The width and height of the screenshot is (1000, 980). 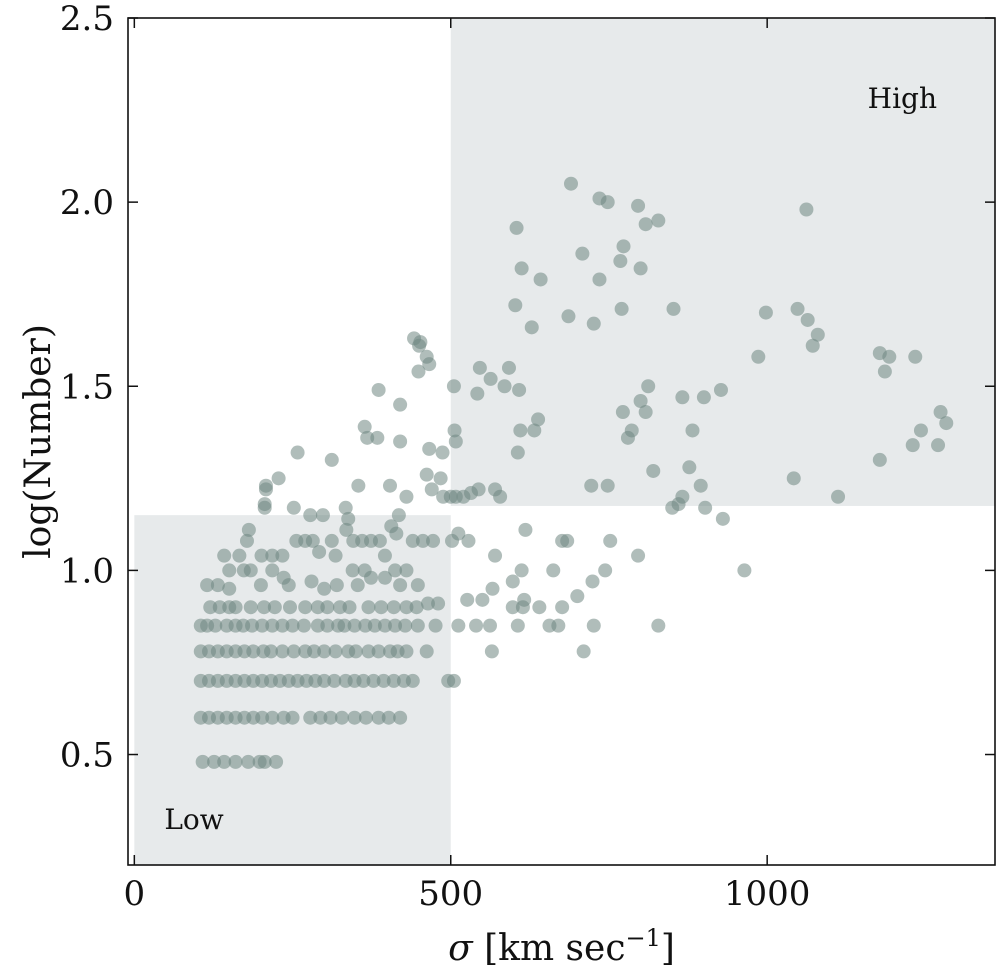 What do you see at coordinates (450, 894) in the screenshot?
I see `x-tick-label: 500` at bounding box center [450, 894].